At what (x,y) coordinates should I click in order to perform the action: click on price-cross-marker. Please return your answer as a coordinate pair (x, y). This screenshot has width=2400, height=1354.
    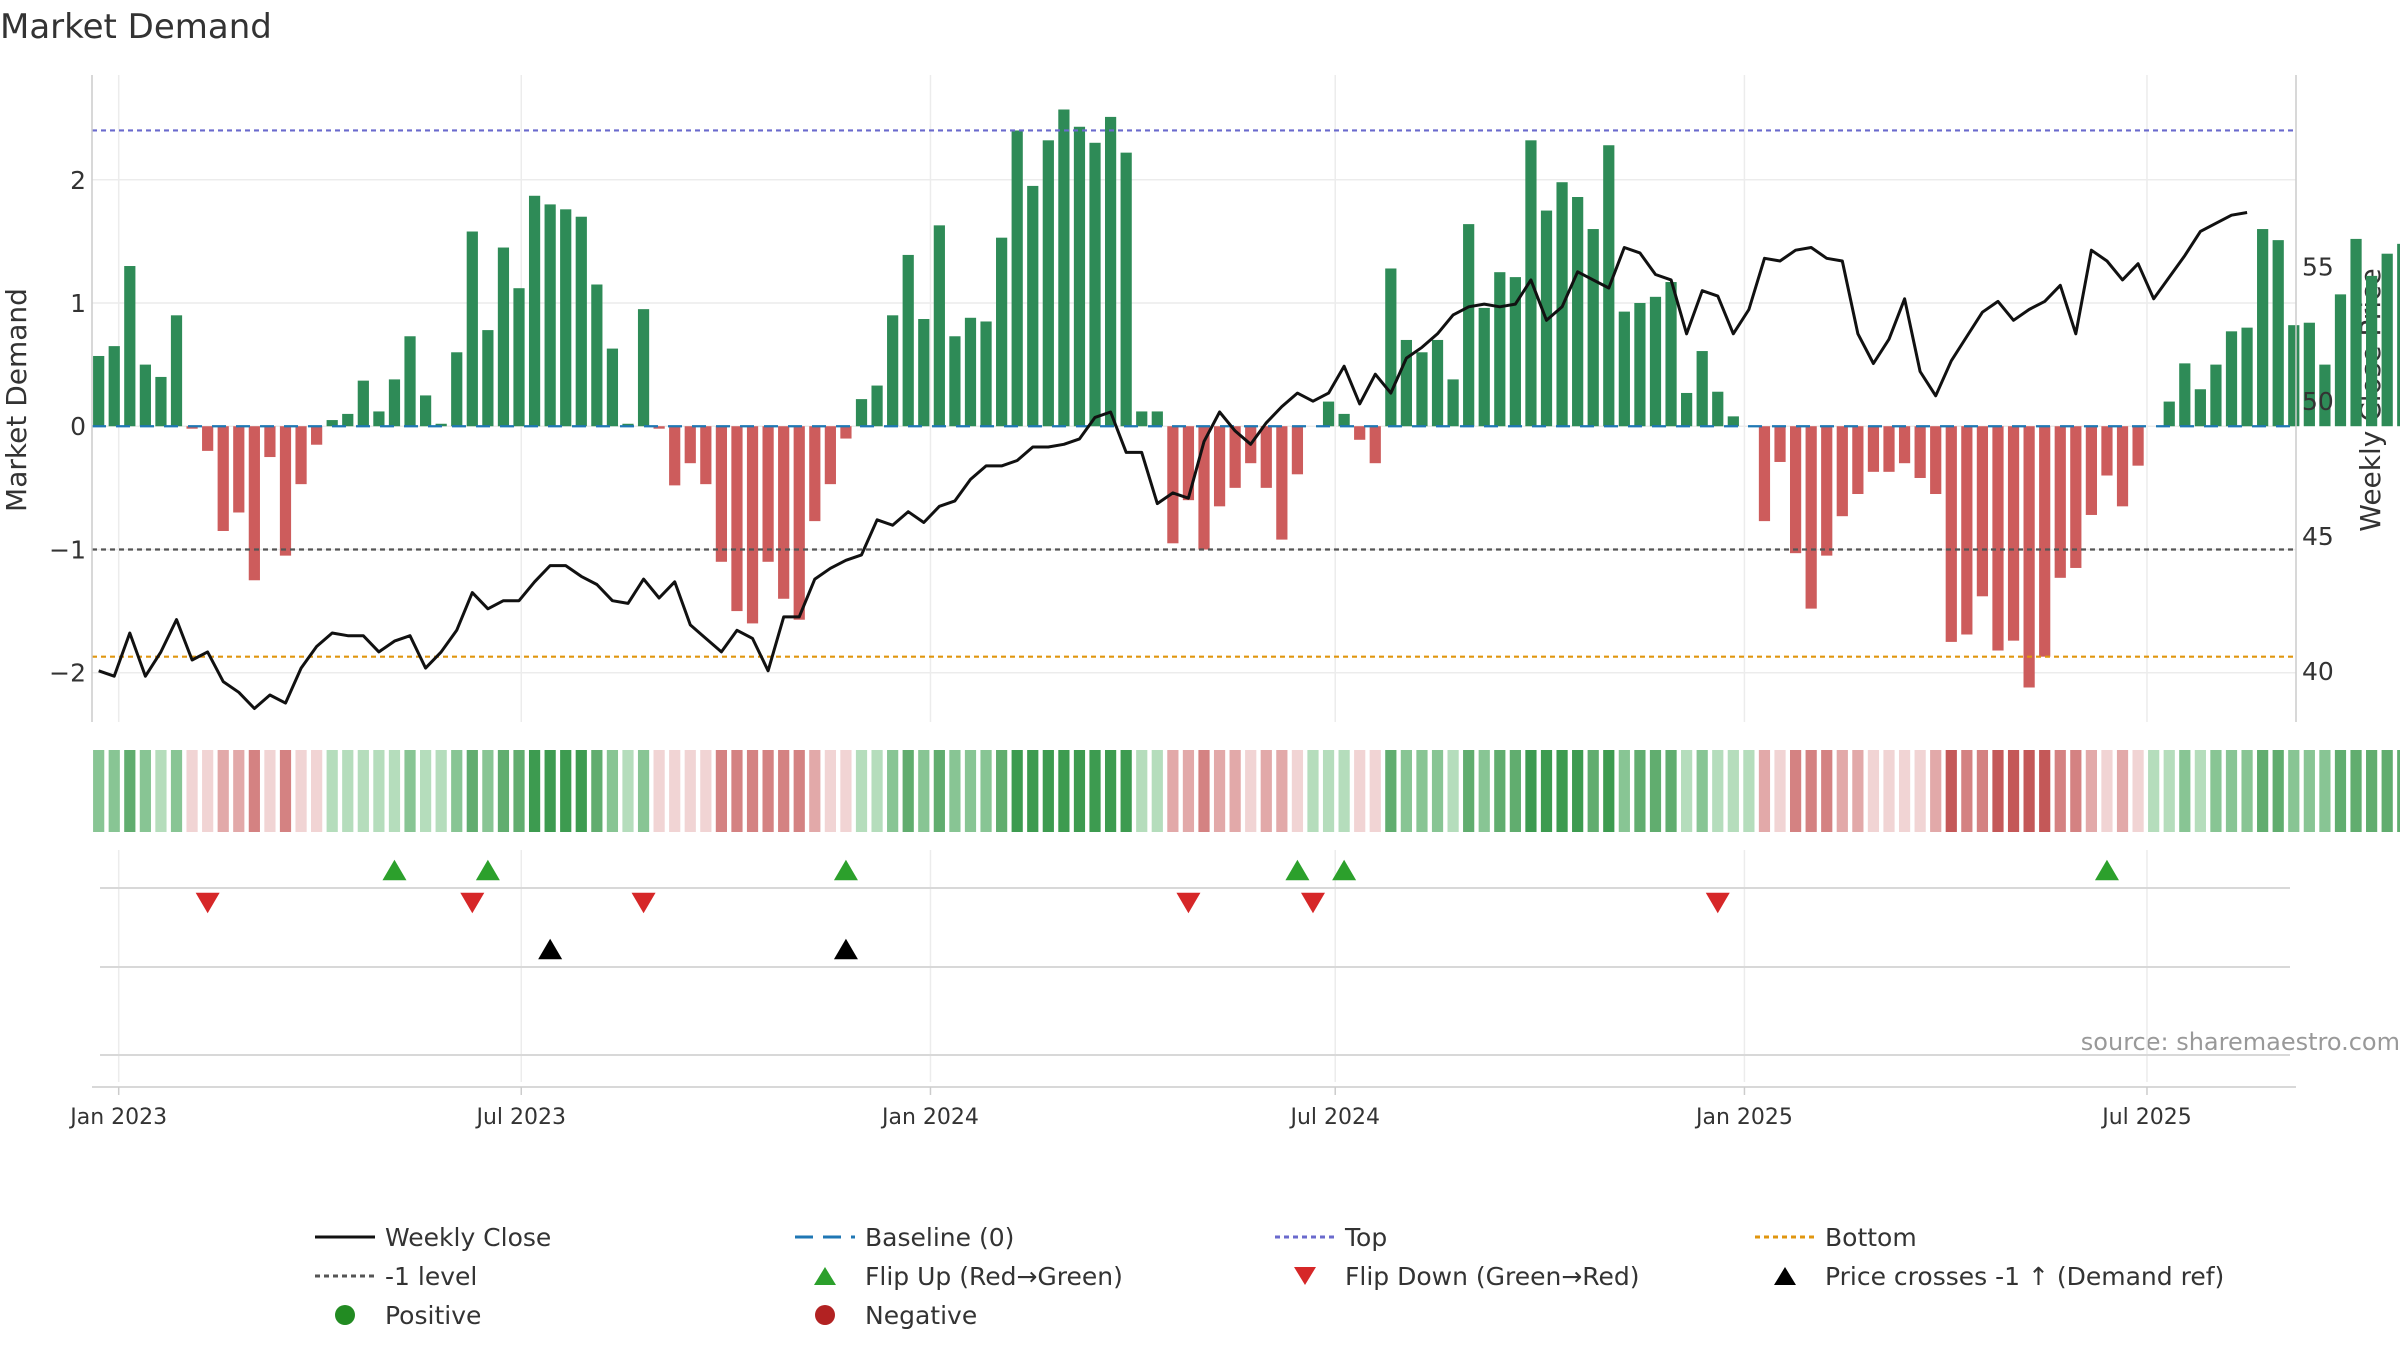
    Looking at the image, I should click on (846, 949).